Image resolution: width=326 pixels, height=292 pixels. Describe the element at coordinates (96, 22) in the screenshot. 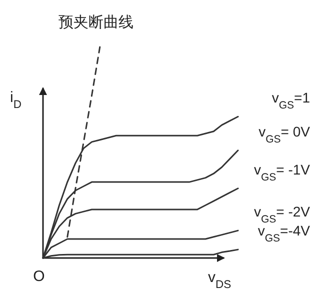

I see `series-label: 预夹断曲线` at that location.